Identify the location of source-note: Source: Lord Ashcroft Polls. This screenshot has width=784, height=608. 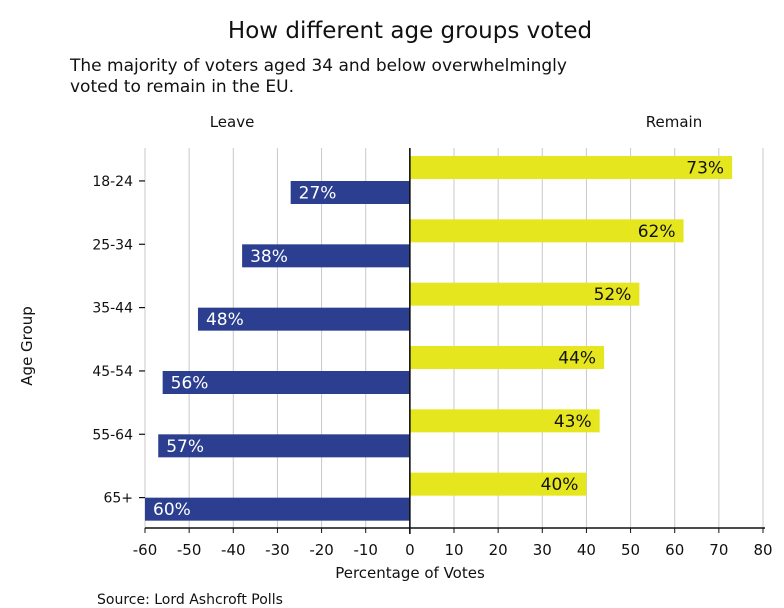
(190, 600).